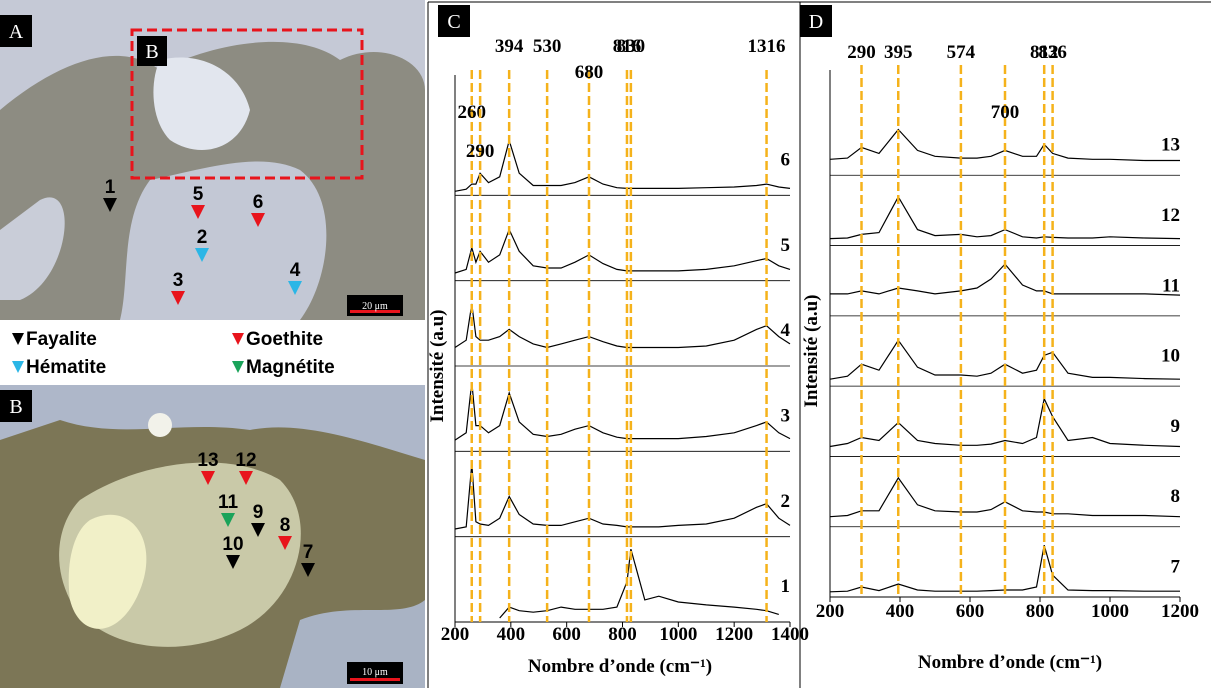  What do you see at coordinates (232, 544) in the screenshot?
I see `marker-label: 10` at bounding box center [232, 544].